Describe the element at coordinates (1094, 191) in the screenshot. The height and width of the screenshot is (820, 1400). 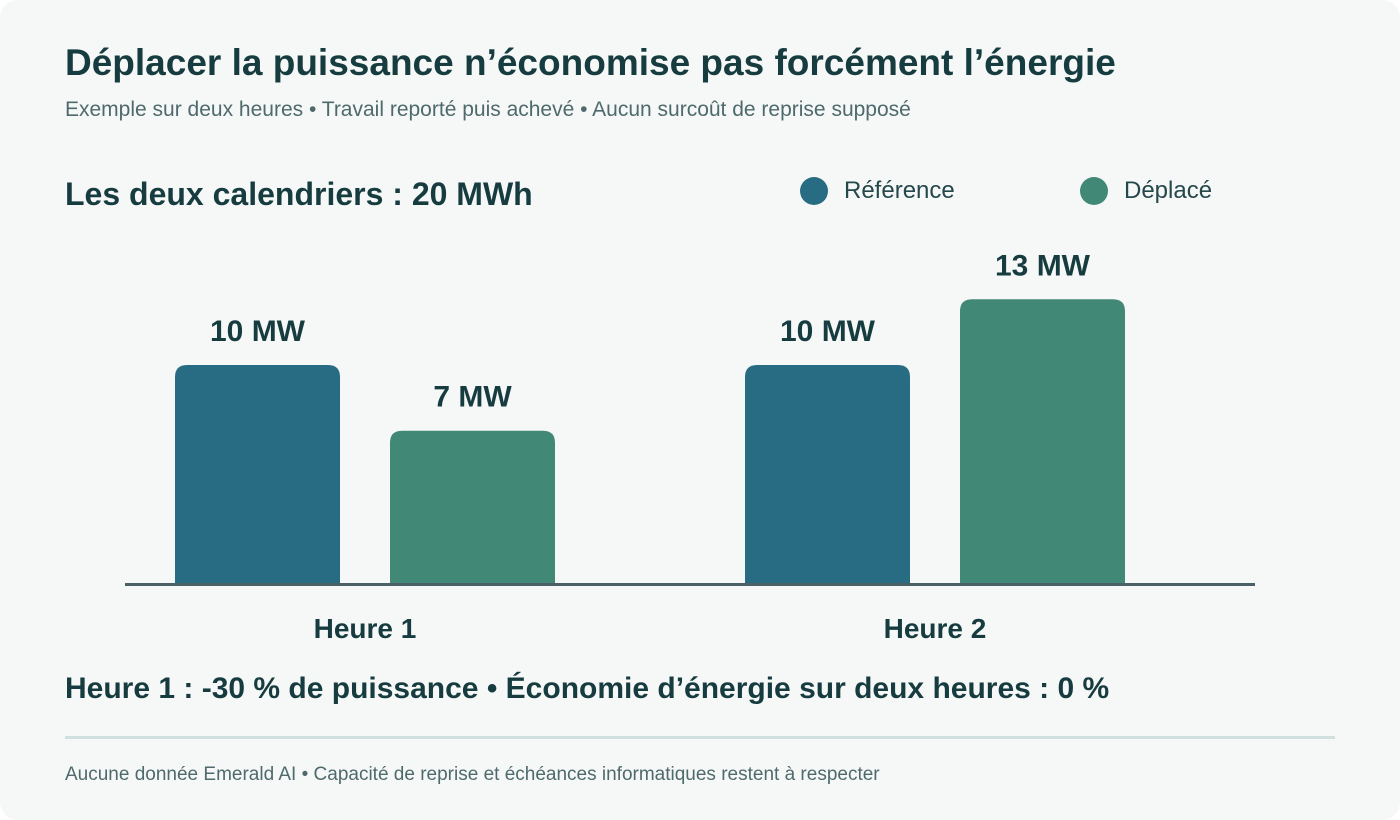
I see `legend-swatch-shifted` at that location.